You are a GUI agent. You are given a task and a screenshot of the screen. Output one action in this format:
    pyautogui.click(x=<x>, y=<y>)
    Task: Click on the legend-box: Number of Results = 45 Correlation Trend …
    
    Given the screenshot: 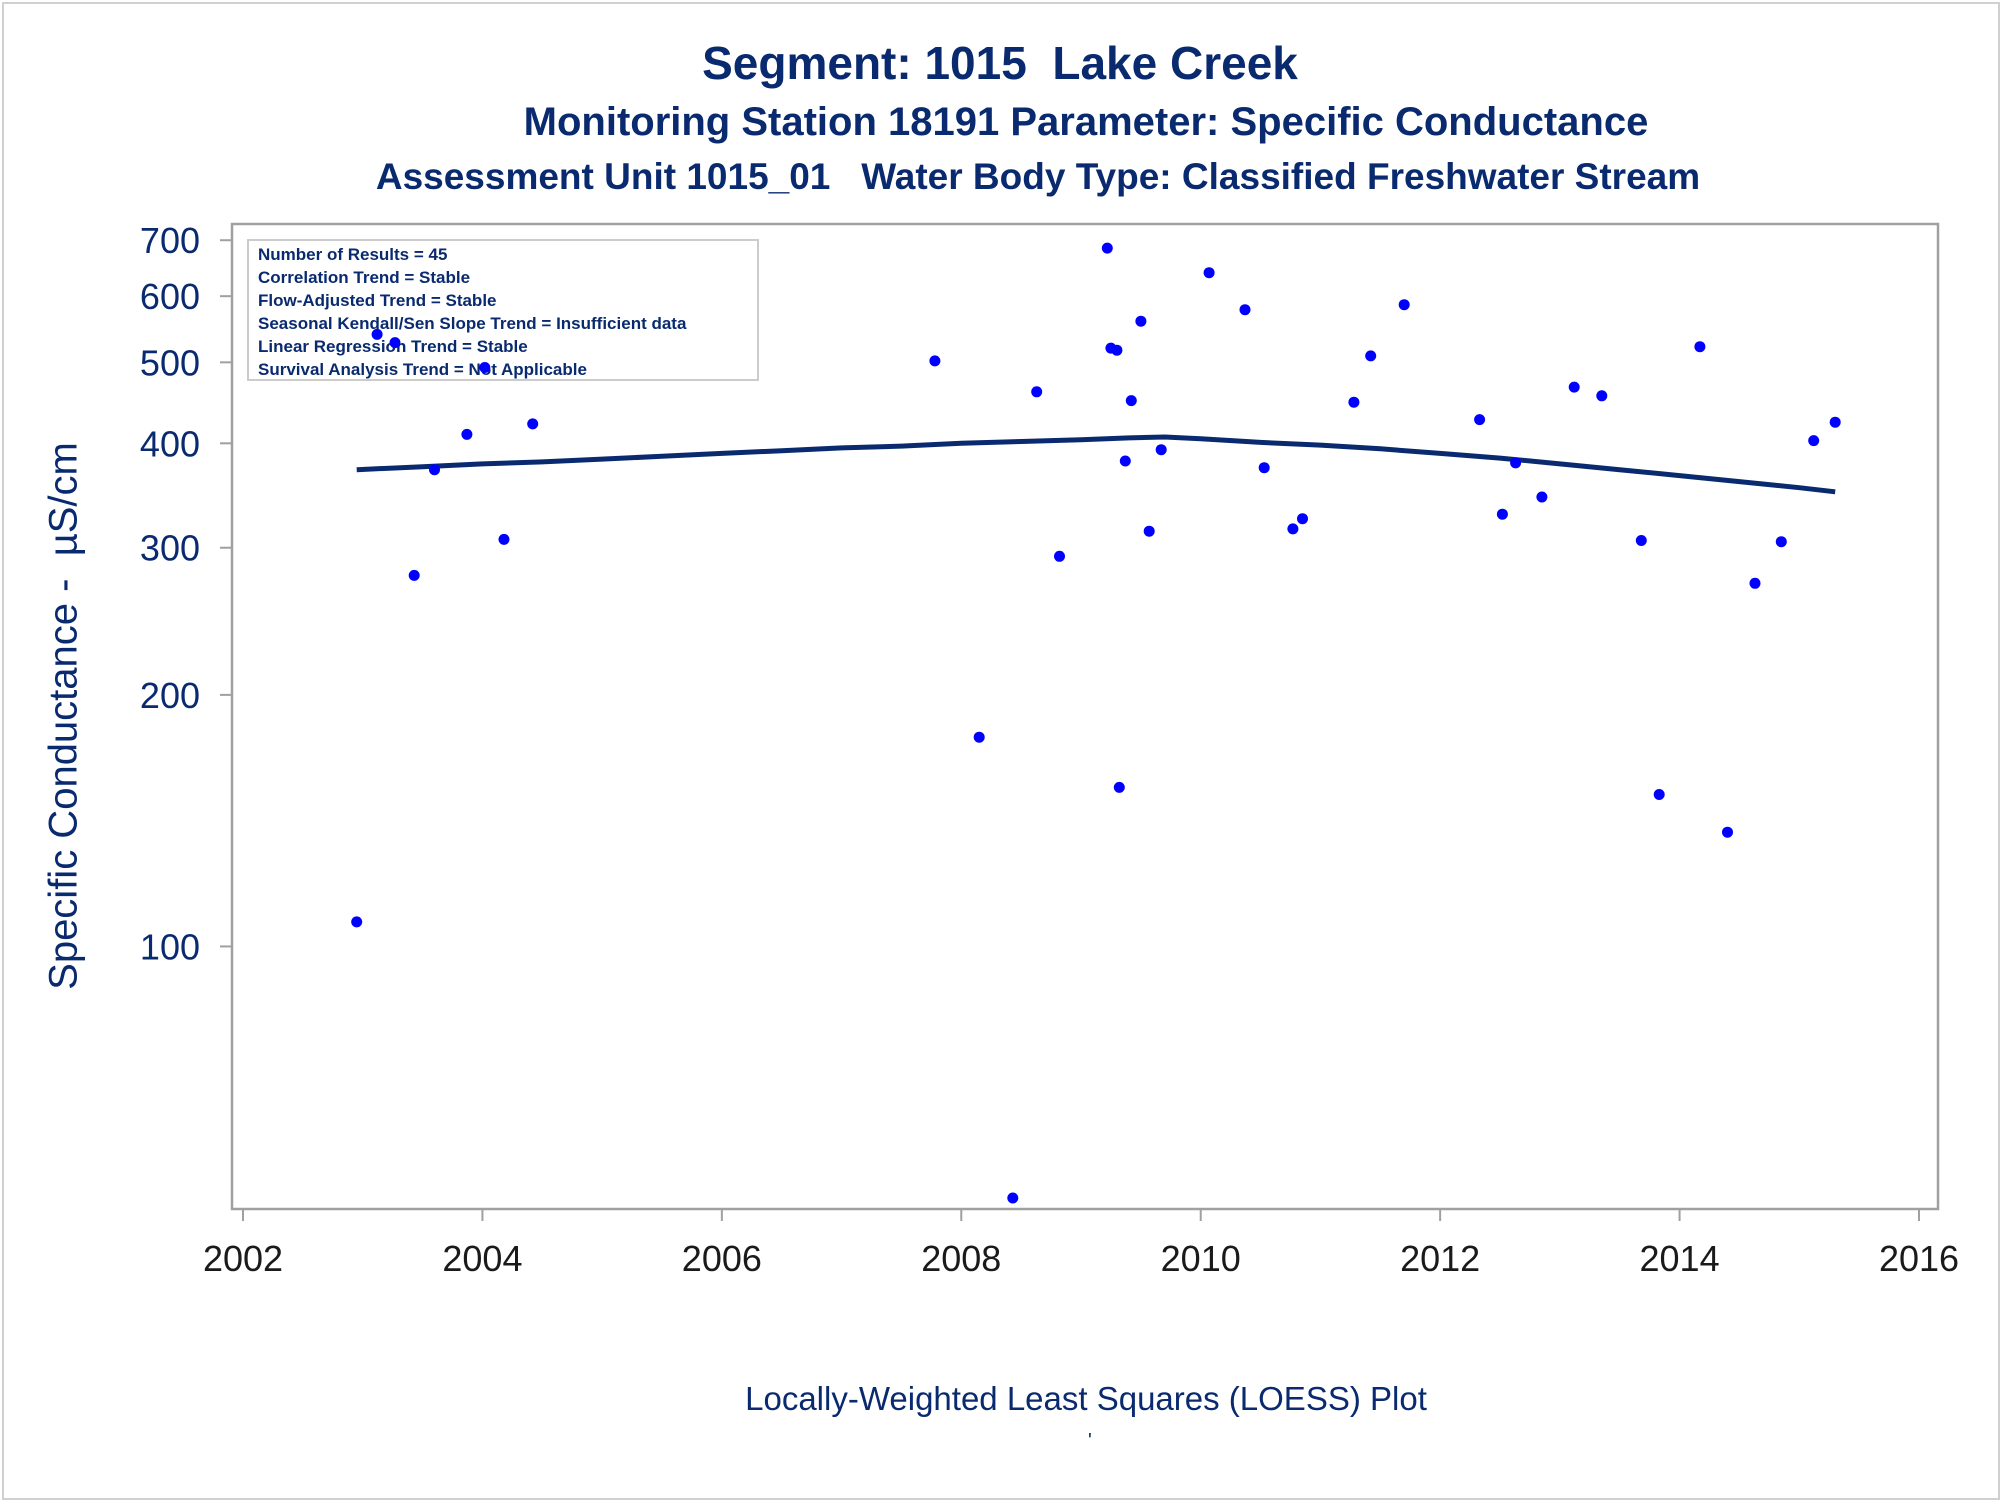 What is the action you would take?
    pyautogui.click(x=503, y=310)
    